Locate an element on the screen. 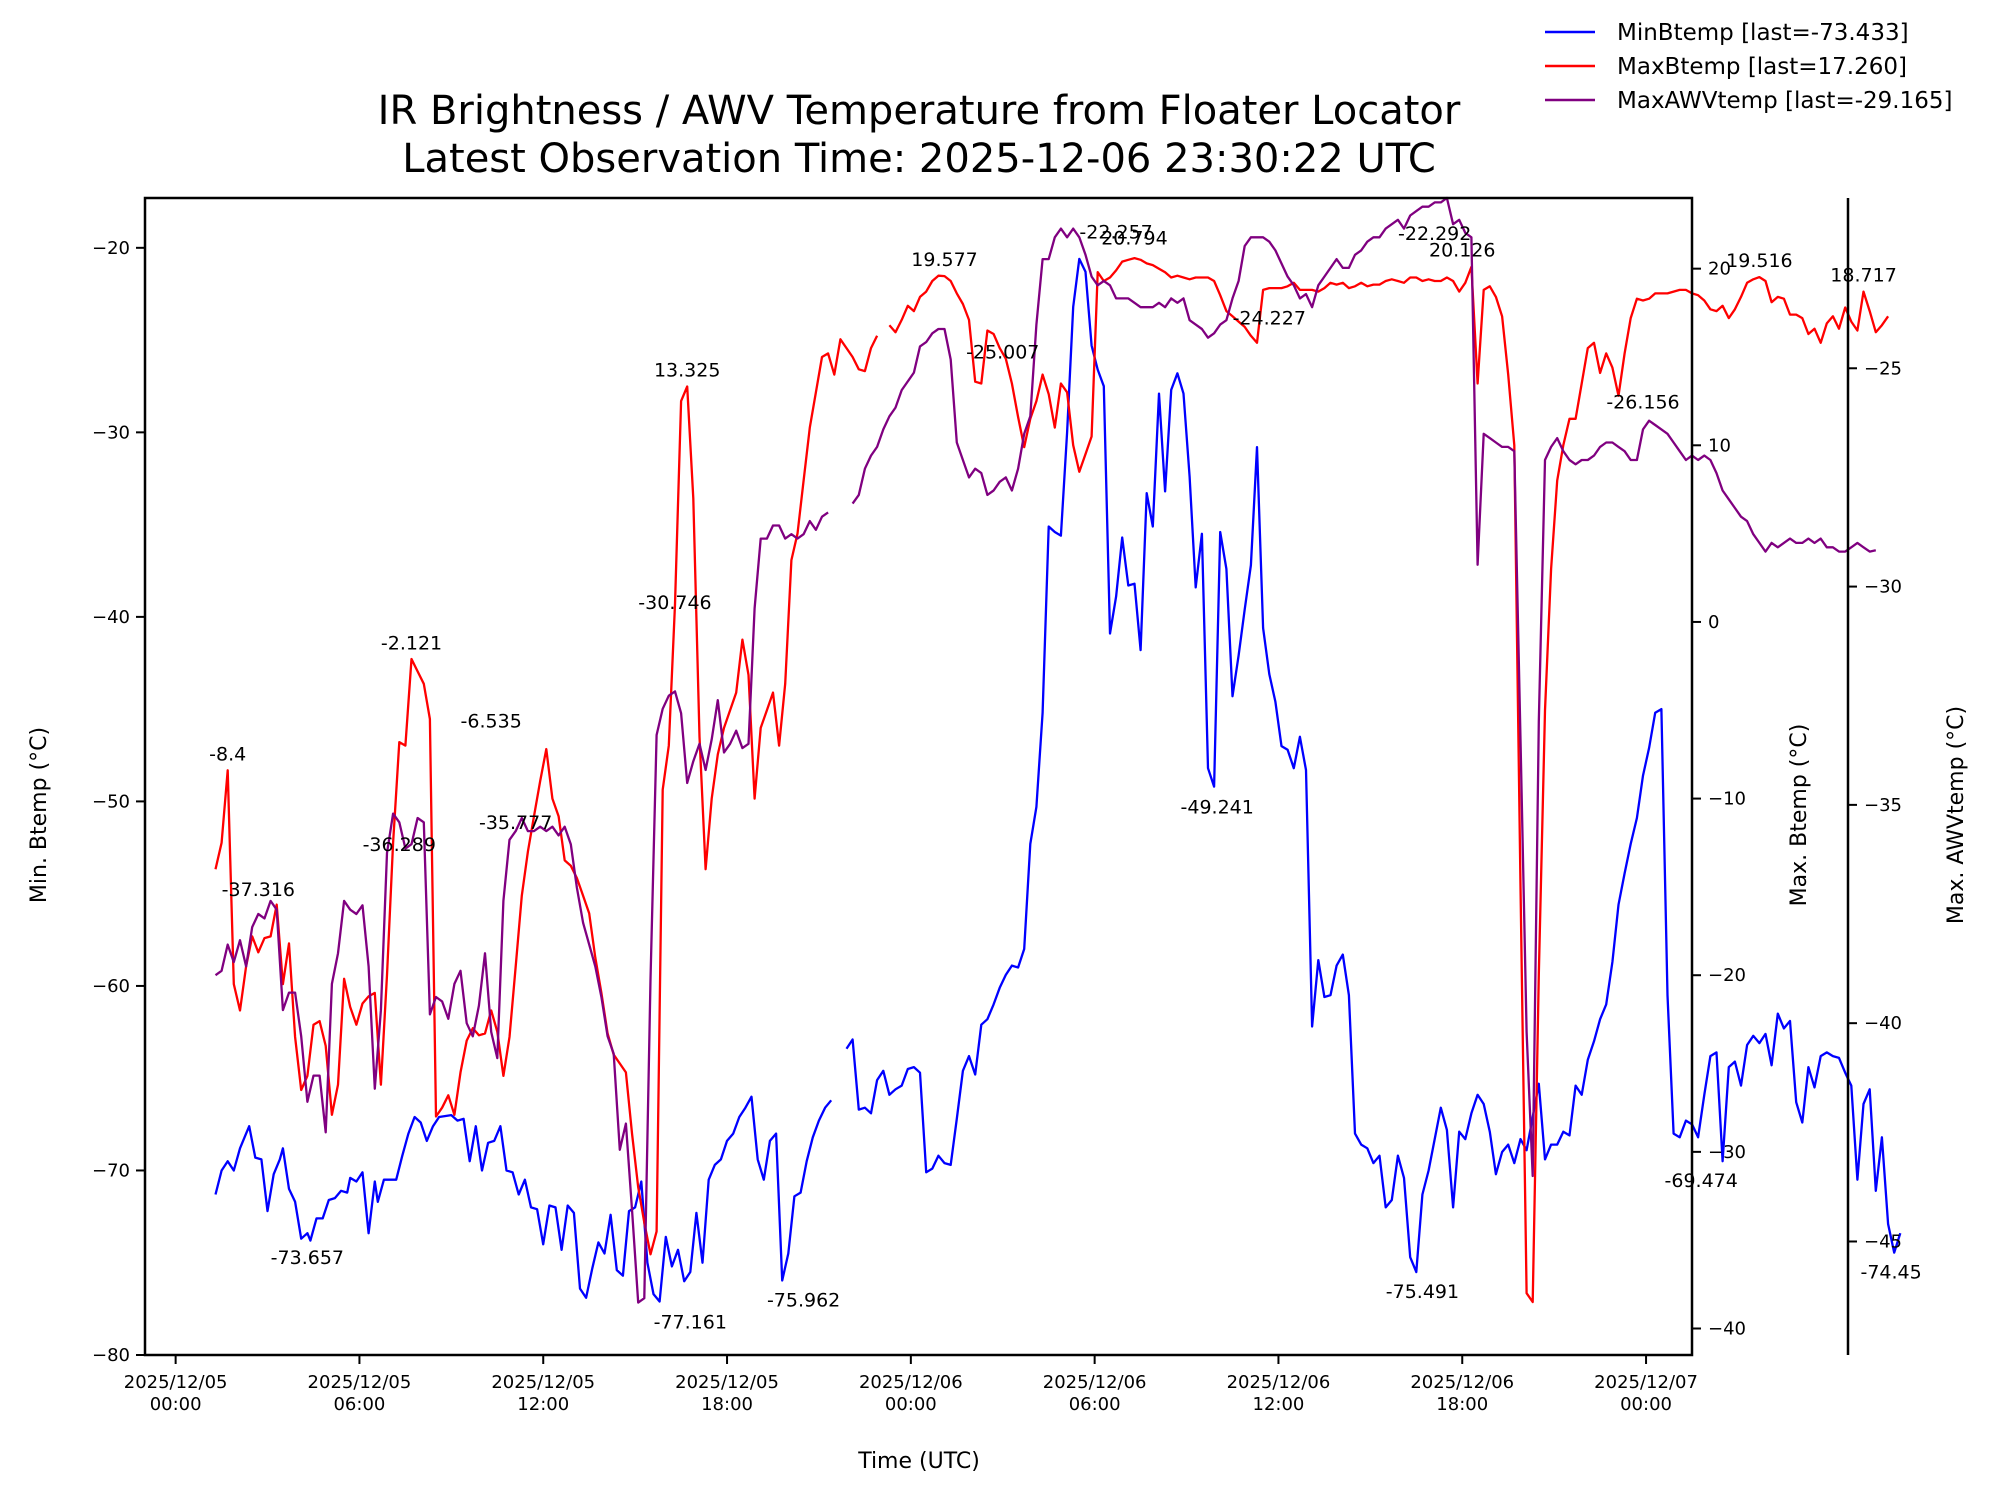  right-tick-label: −20 is located at coordinates (1727, 975).